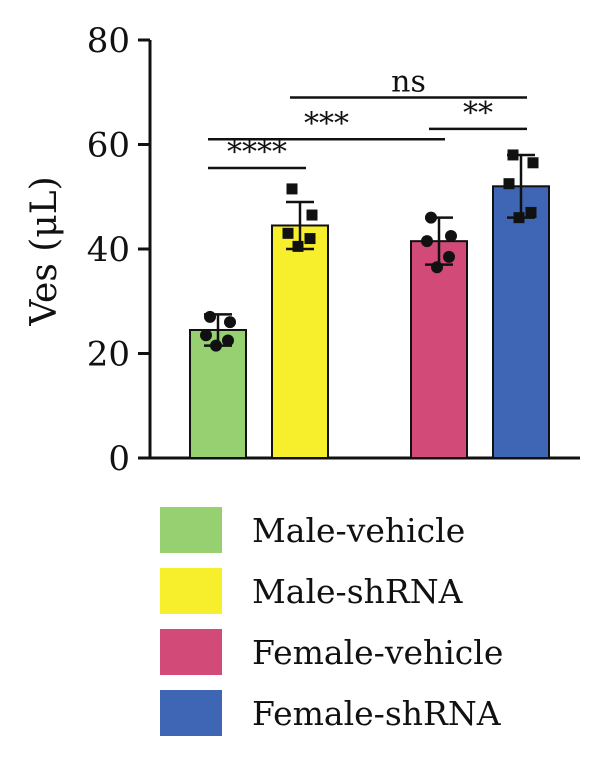 The width and height of the screenshot is (600, 757). I want to click on legend-label-male-shrna: Male-shRNA, so click(357, 591).